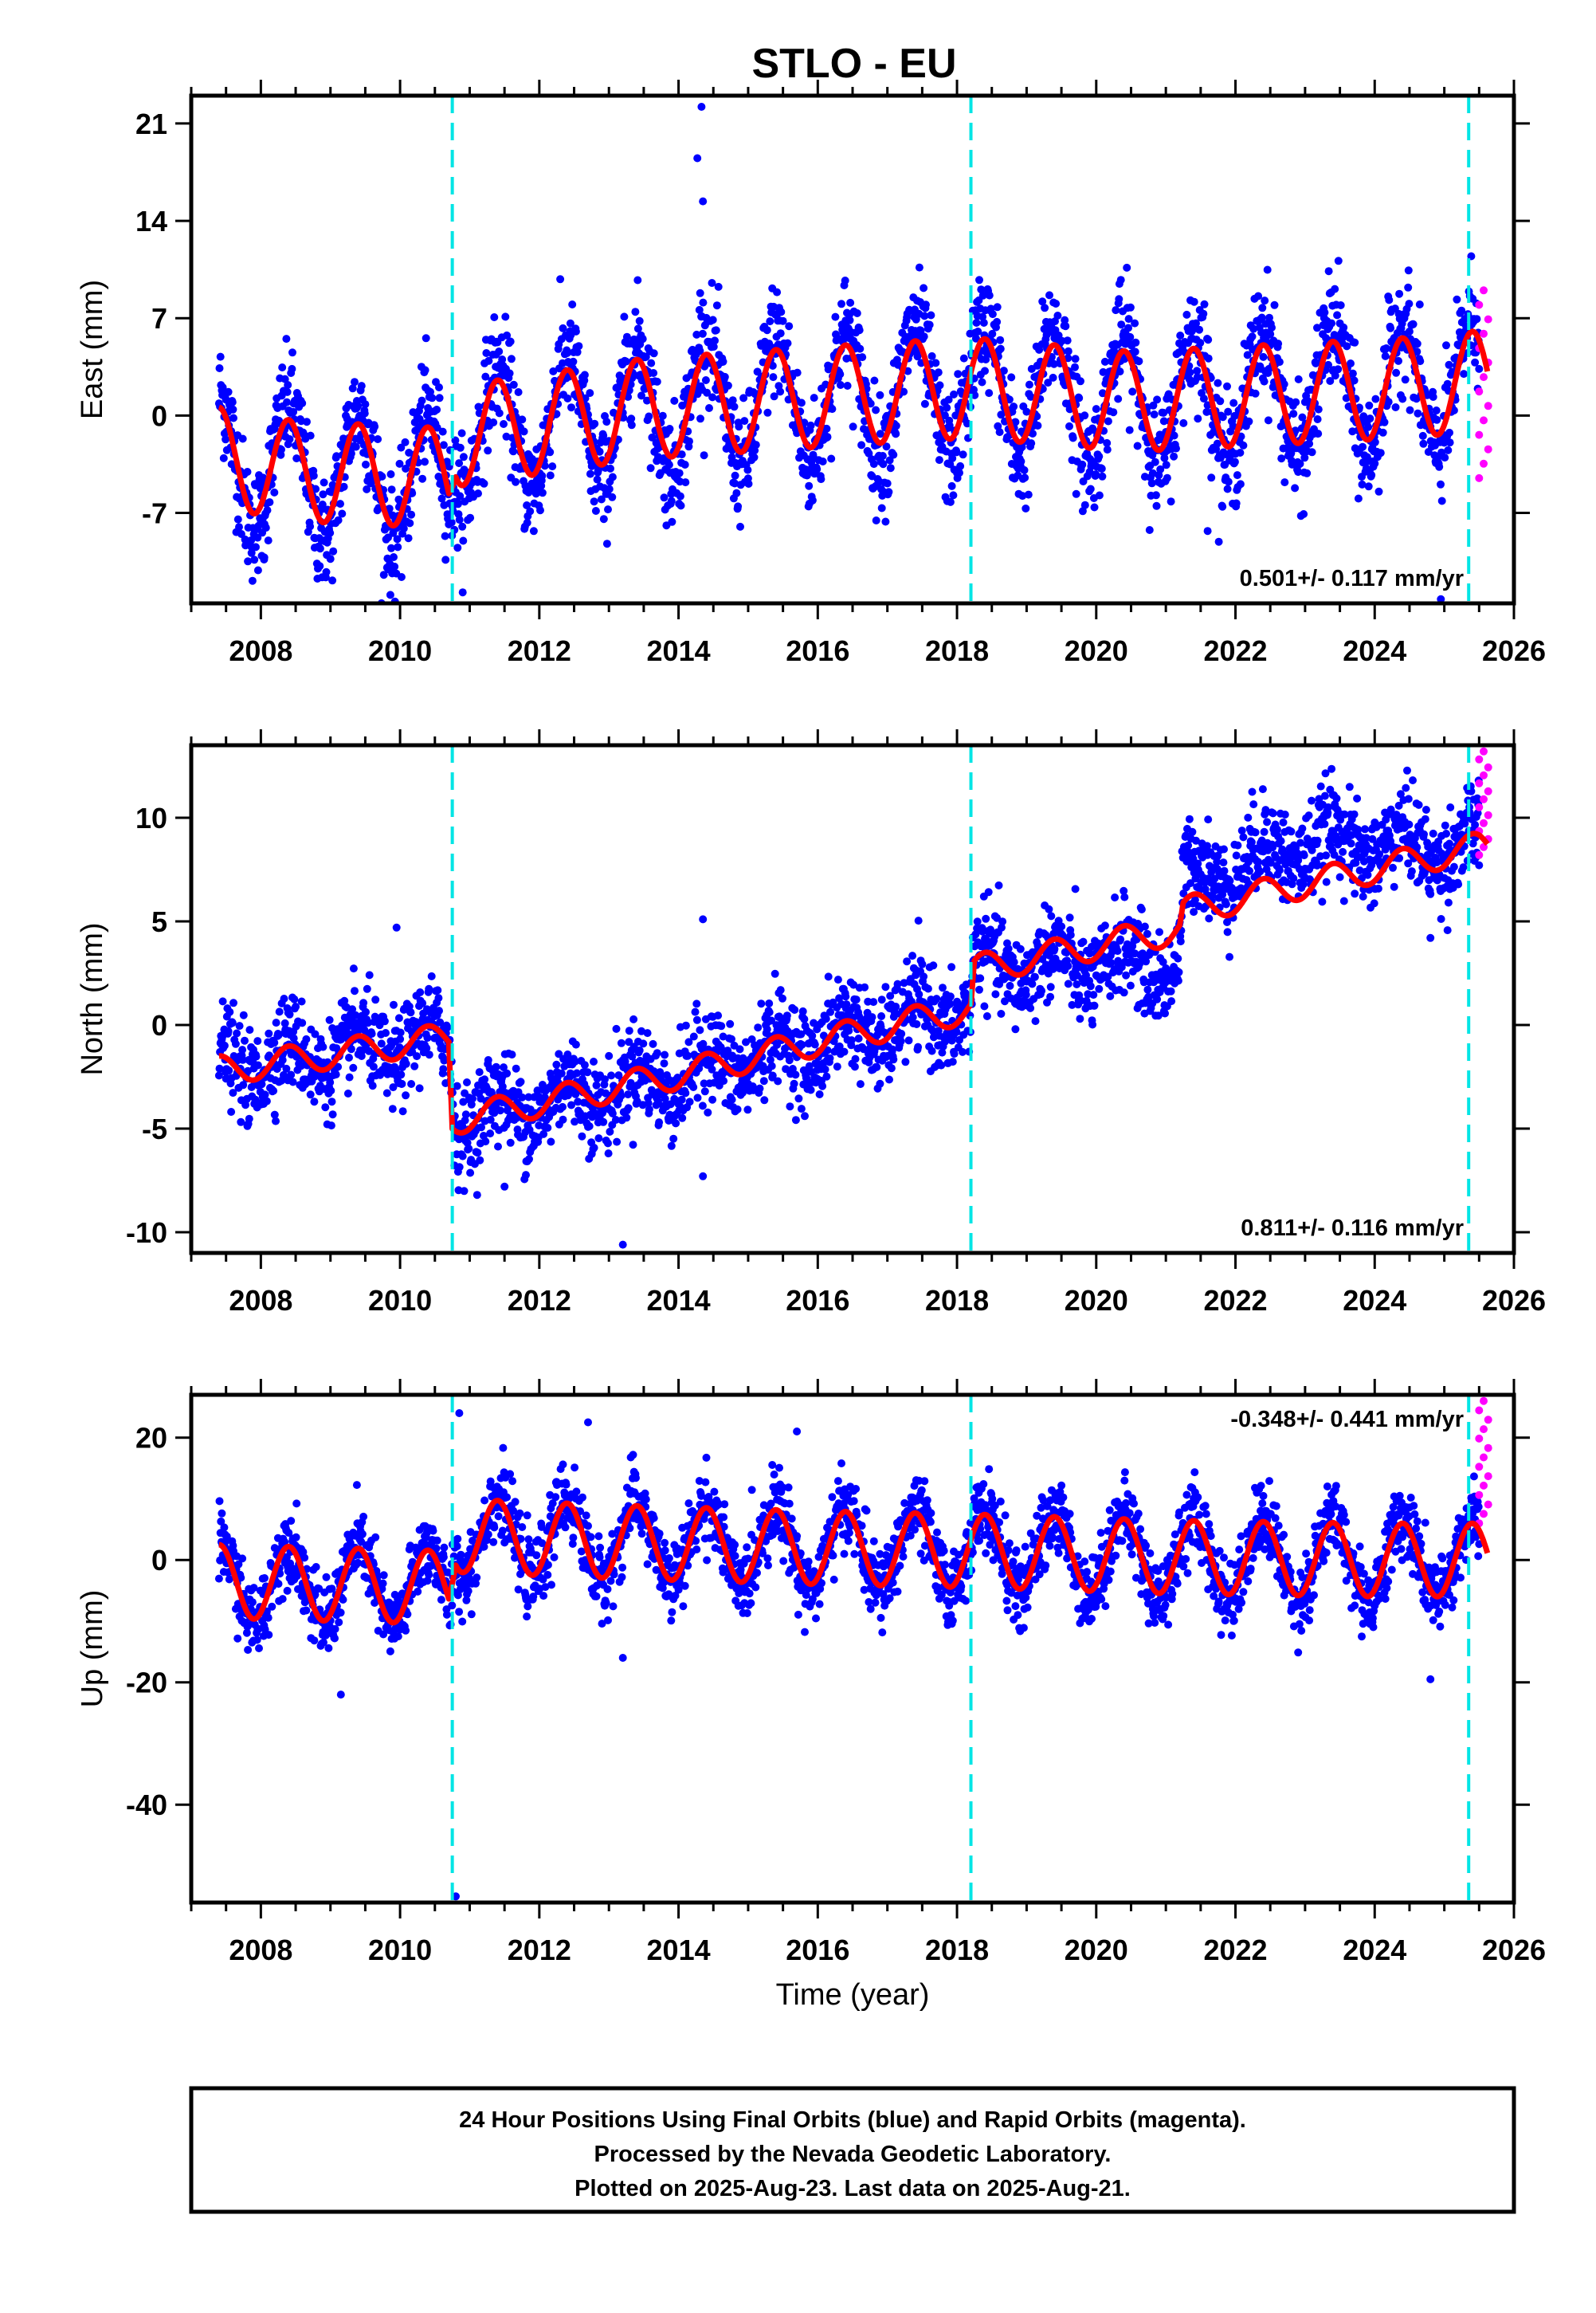 This screenshot has height=2313, width=1596. What do you see at coordinates (679, 650) in the screenshot?
I see `x-tick-label: 2014` at bounding box center [679, 650].